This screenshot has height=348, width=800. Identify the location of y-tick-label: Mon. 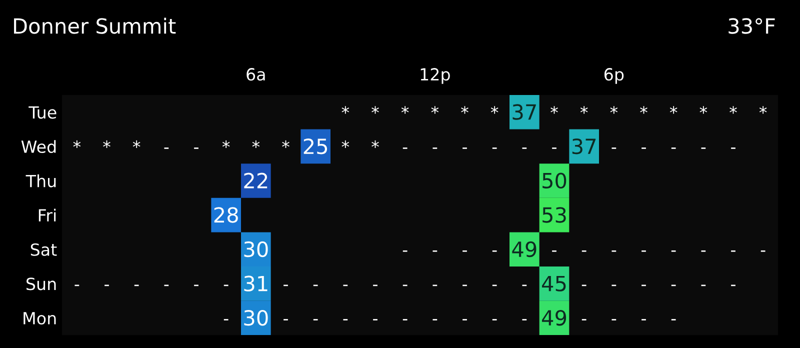
(40, 318).